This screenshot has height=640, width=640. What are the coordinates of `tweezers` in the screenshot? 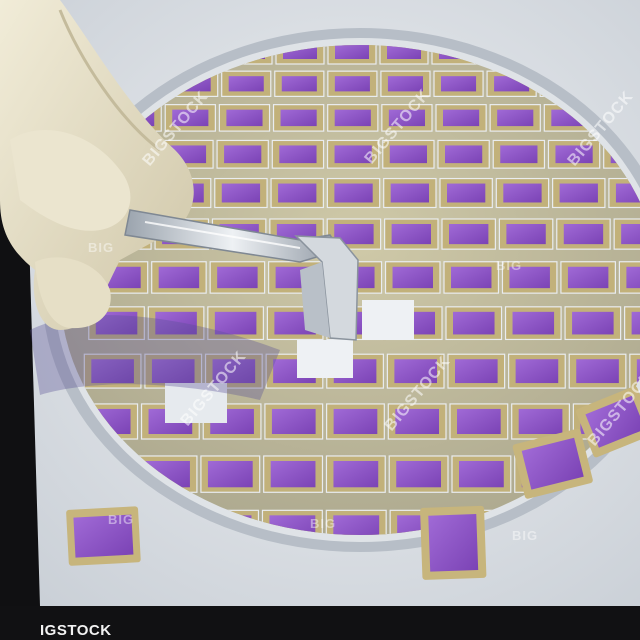 It's located at (241, 275).